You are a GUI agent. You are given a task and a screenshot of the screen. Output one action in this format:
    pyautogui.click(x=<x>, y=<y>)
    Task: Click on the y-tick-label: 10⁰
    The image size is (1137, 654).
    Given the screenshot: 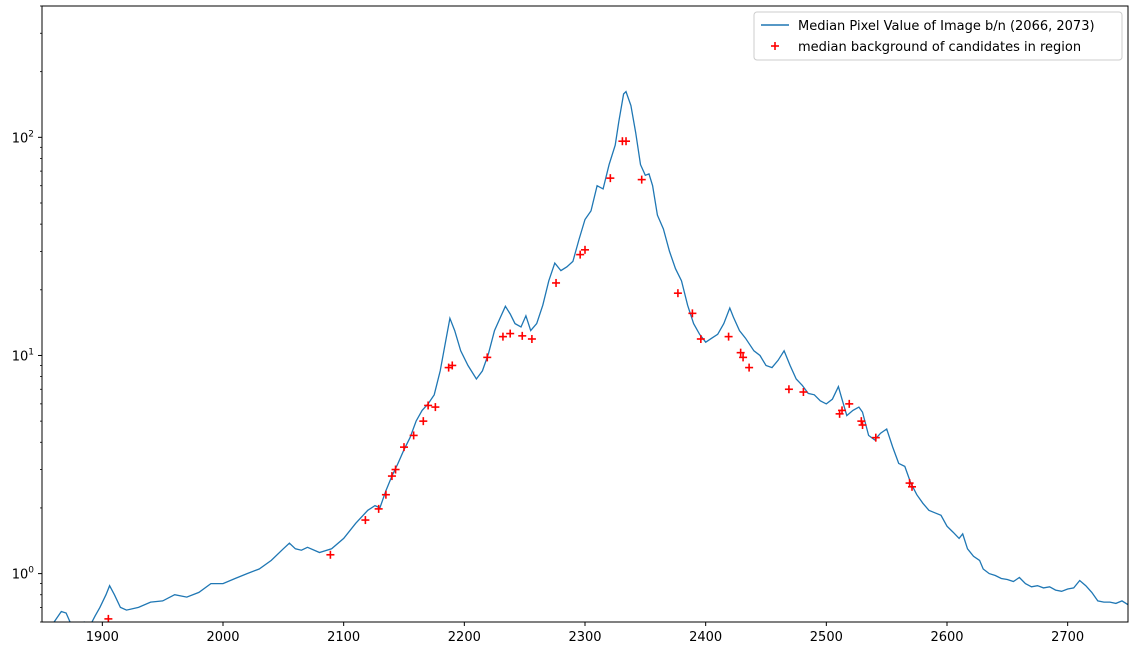 What is the action you would take?
    pyautogui.click(x=23, y=574)
    